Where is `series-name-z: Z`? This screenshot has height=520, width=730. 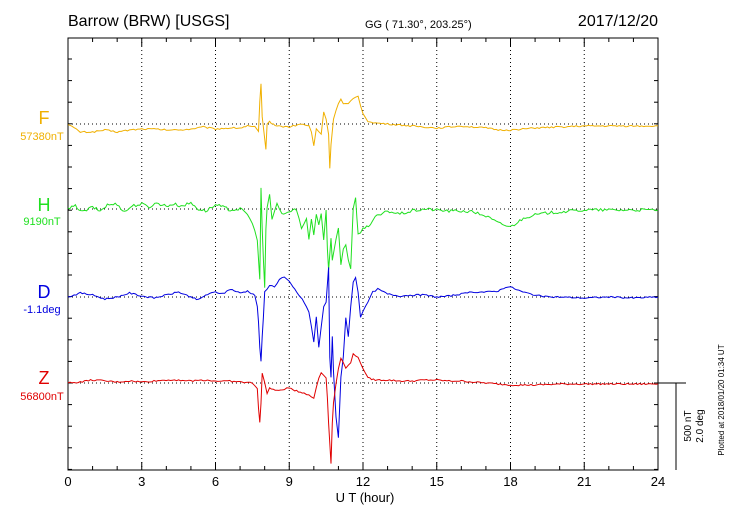 series-name-z: Z is located at coordinates (44, 378).